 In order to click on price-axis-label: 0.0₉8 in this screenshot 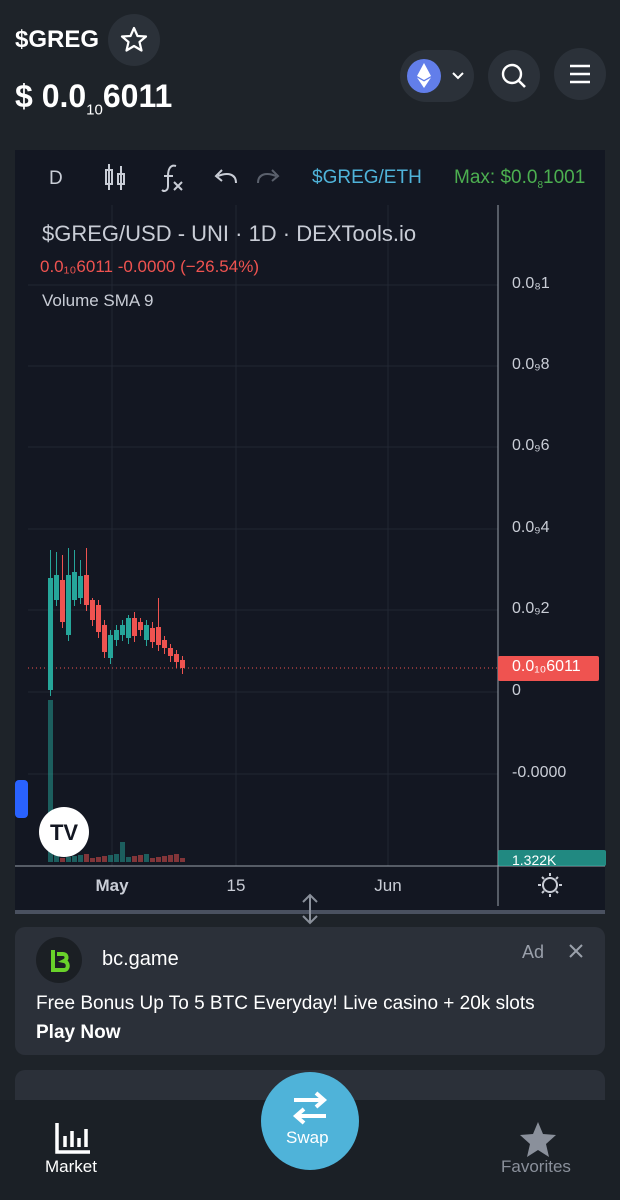, I will do `click(531, 364)`.